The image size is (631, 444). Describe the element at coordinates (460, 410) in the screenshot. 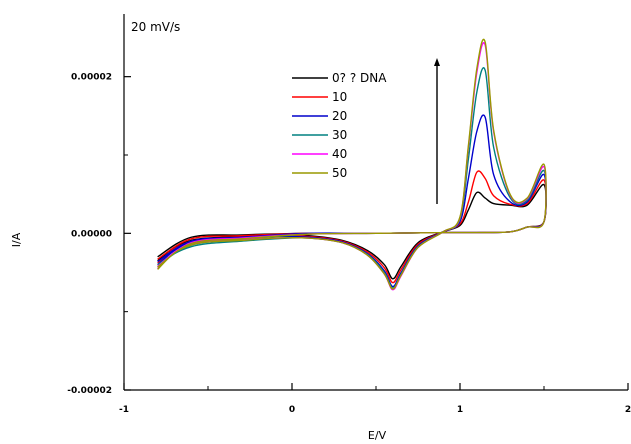

I see `x-tick-label: 1` at that location.